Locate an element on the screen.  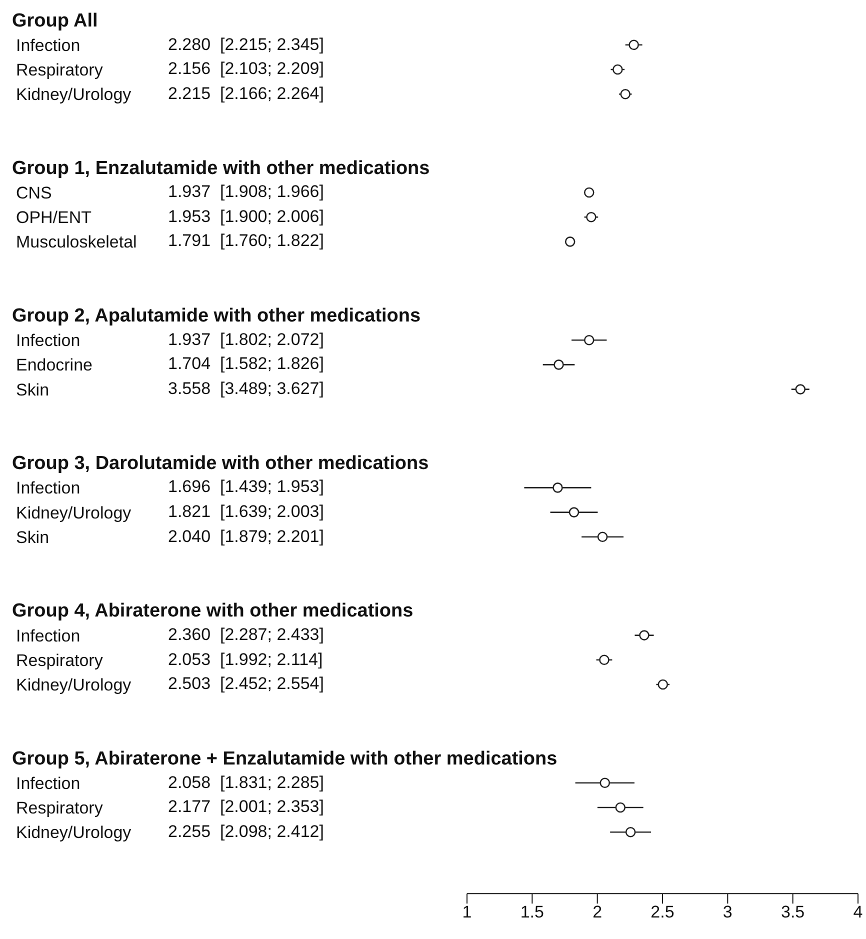
data-label: 1.937 [1.802; 2.072] is located at coordinates (246, 339).